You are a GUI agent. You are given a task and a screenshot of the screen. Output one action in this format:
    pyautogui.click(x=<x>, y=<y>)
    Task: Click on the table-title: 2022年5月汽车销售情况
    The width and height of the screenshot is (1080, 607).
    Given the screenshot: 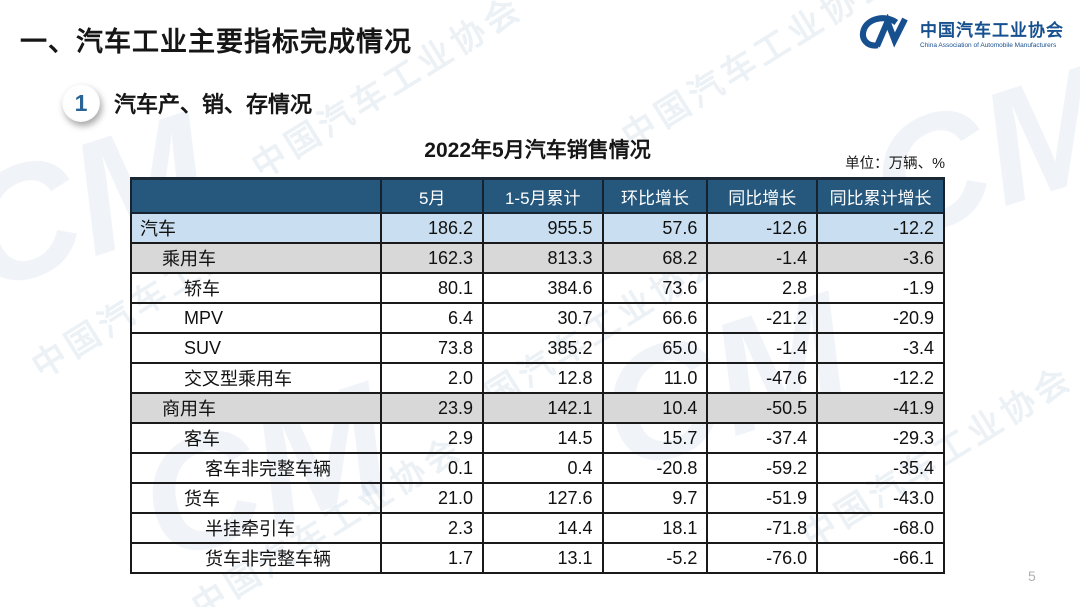 What is the action you would take?
    pyautogui.click(x=537, y=150)
    